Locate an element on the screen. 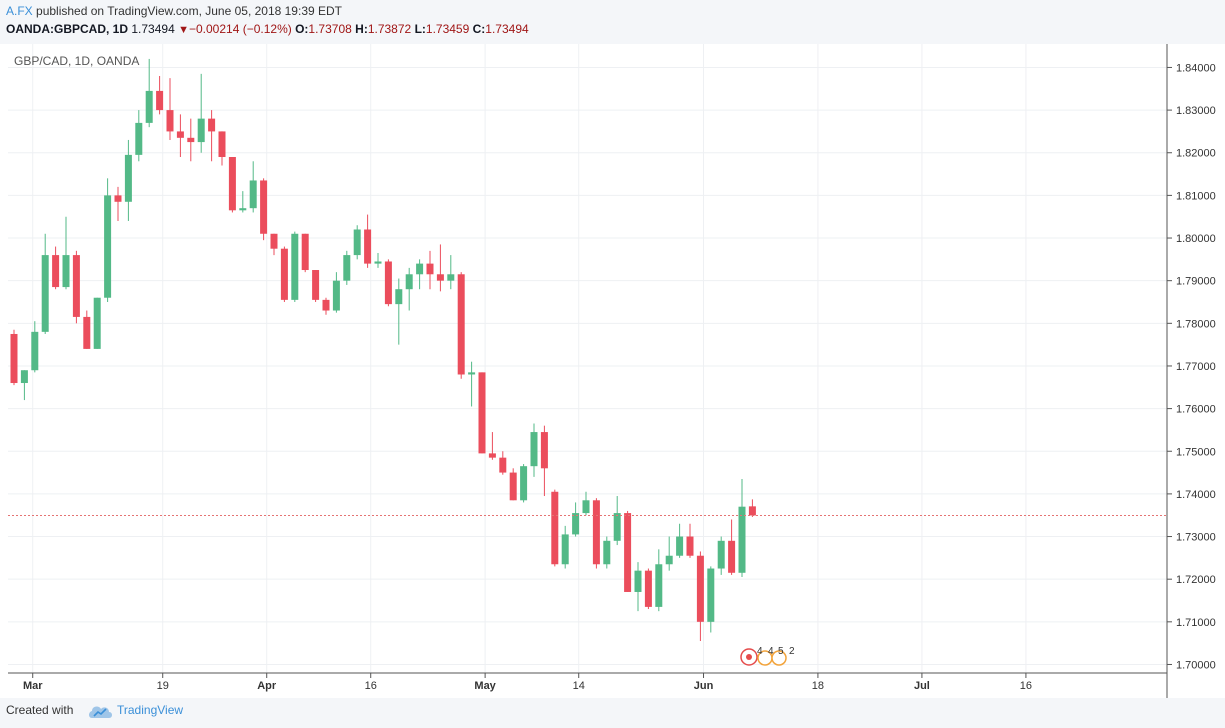 Image resolution: width=1225 pixels, height=728 pixels. author-link: A.FX is located at coordinates (19, 11).